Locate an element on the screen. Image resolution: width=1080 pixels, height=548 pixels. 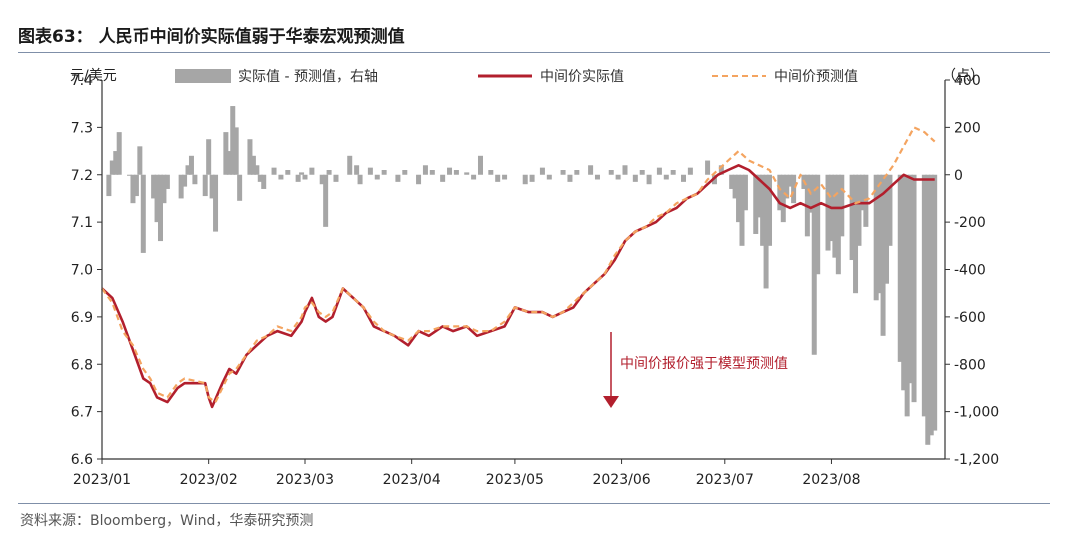
y-left-tick-label: 6.9 is located at coordinates (82, 318).